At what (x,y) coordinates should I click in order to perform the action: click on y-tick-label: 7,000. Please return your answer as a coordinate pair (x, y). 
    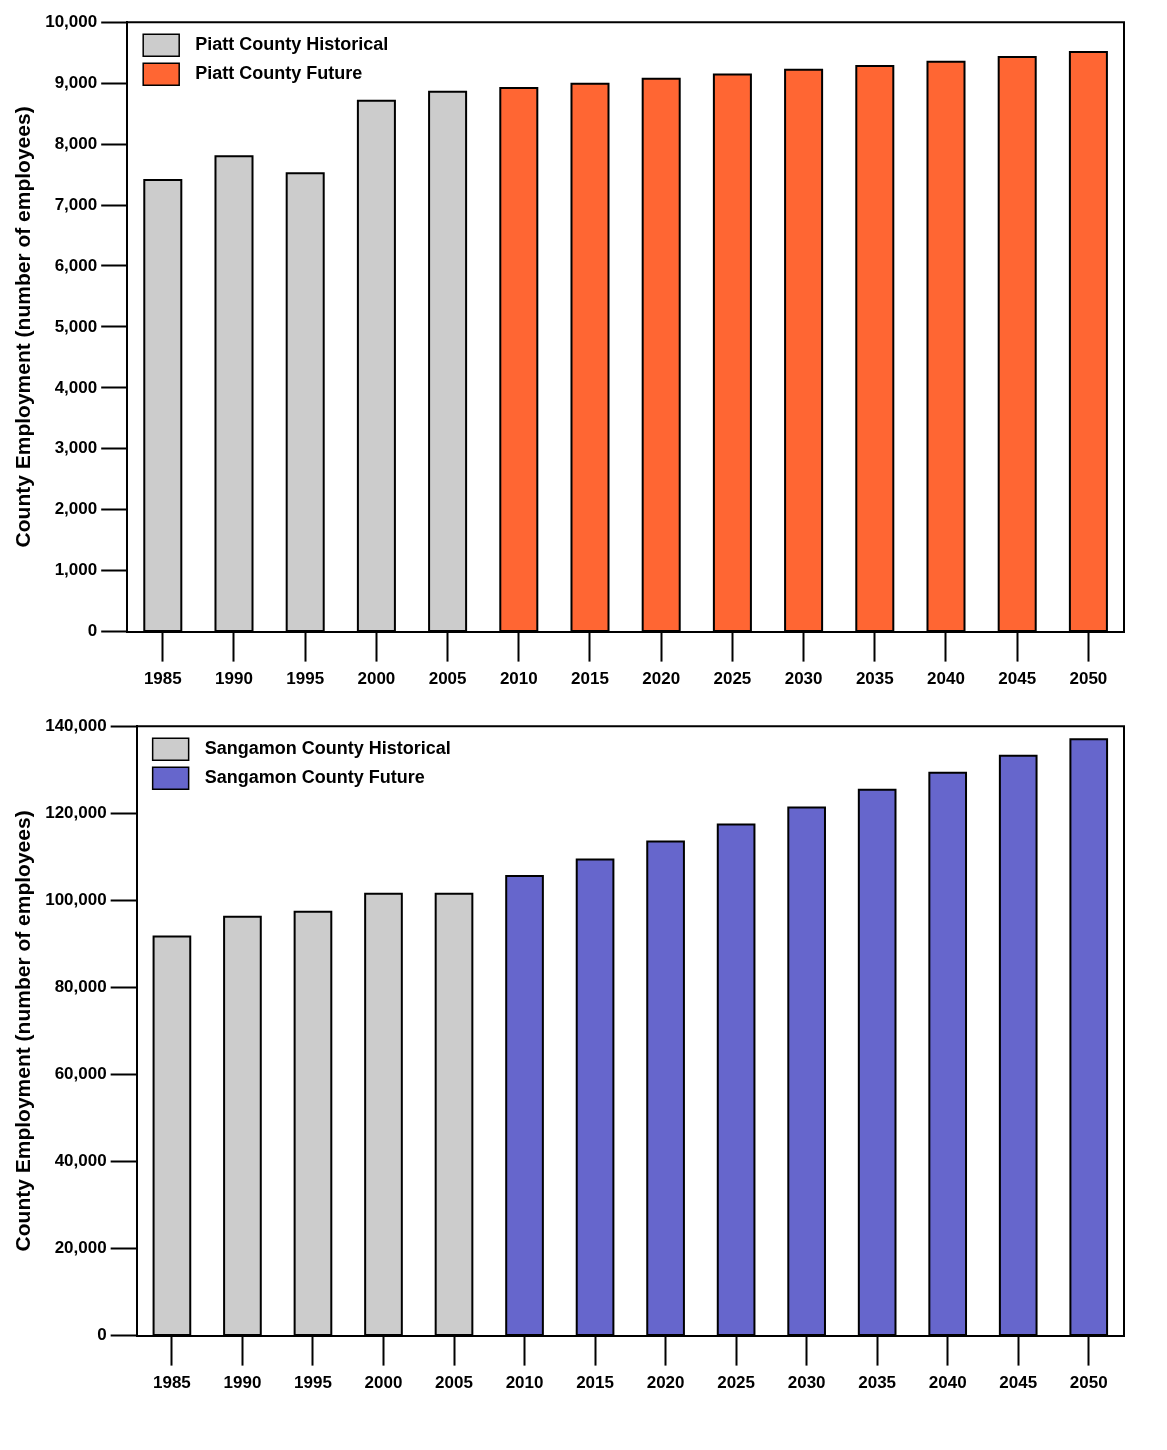
    Looking at the image, I should click on (76, 204).